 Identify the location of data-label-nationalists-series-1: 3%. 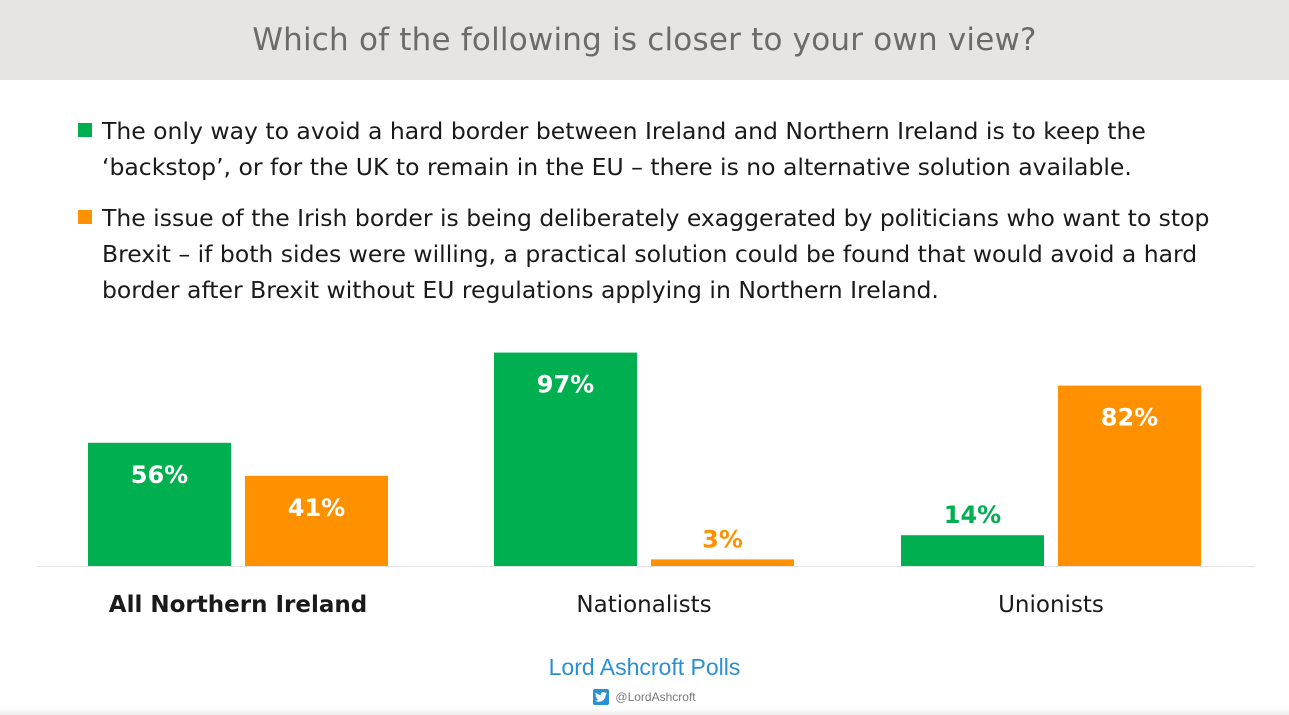
(722, 539).